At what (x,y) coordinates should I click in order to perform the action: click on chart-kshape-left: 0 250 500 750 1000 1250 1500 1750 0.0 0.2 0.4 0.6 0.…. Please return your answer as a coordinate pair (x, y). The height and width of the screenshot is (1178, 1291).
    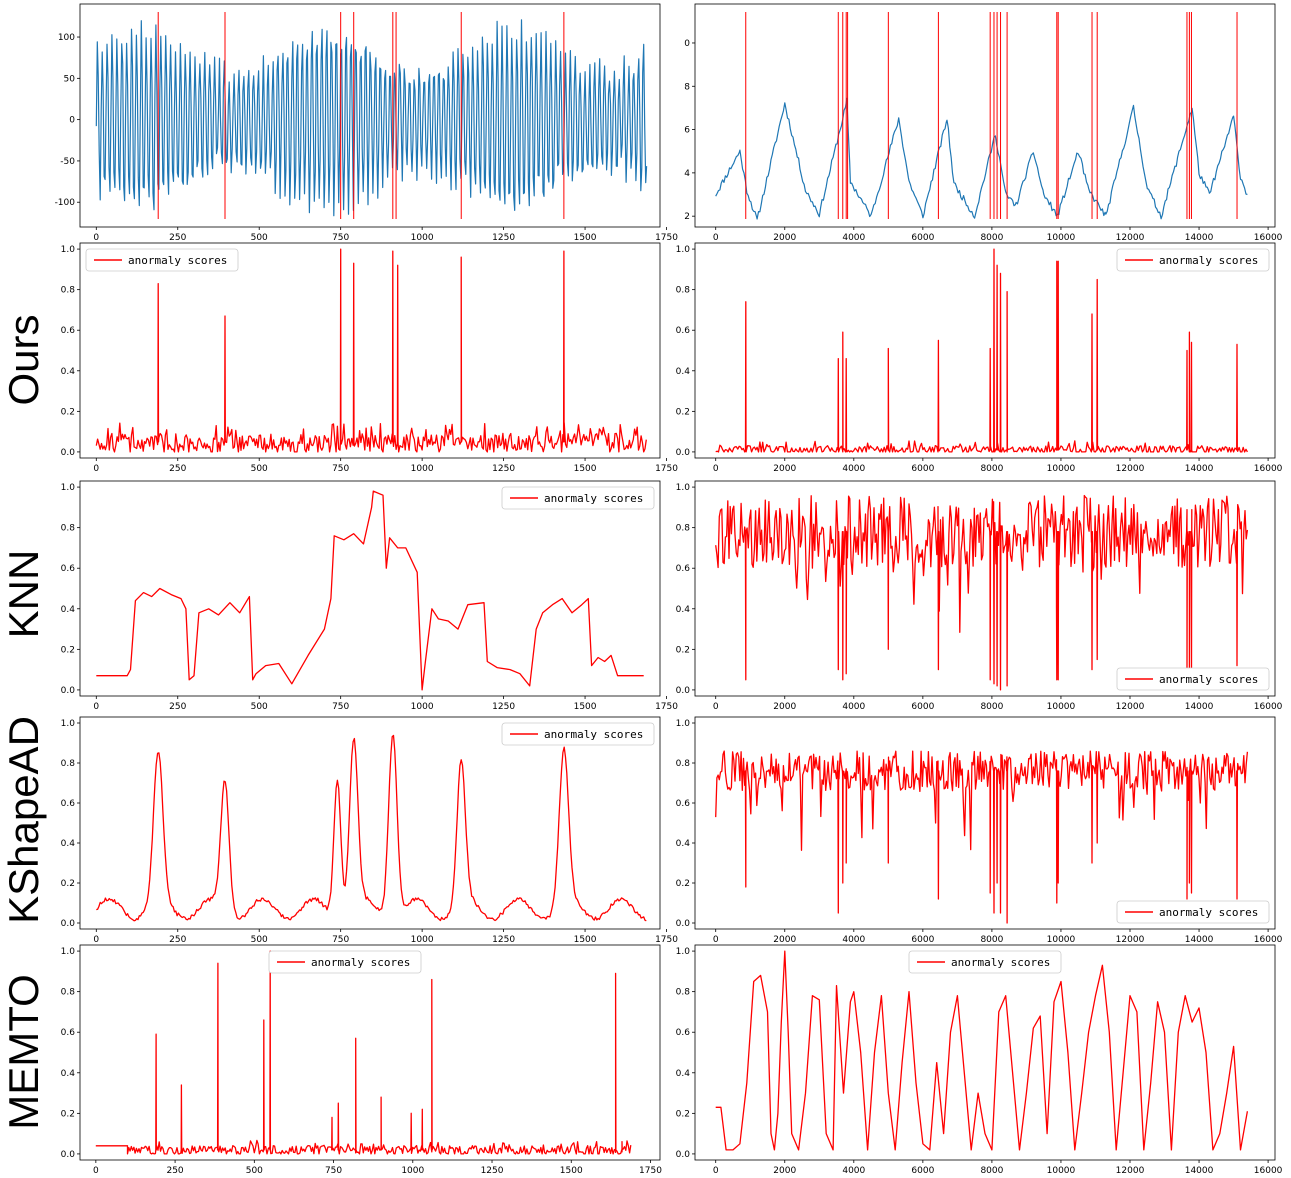
    Looking at the image, I should click on (369, 830).